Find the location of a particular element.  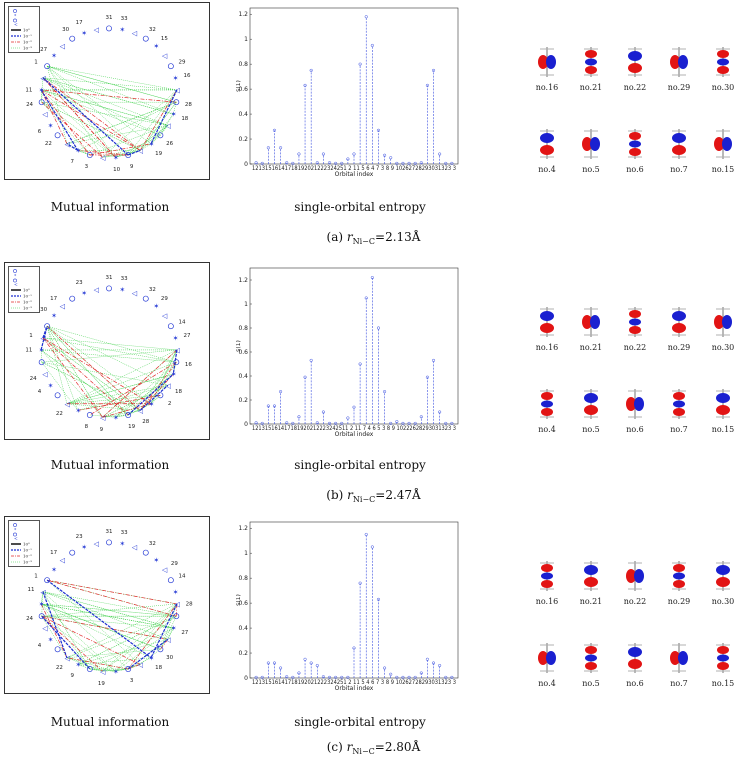

mi-node-label: 14 is located at coordinates (181, 322).